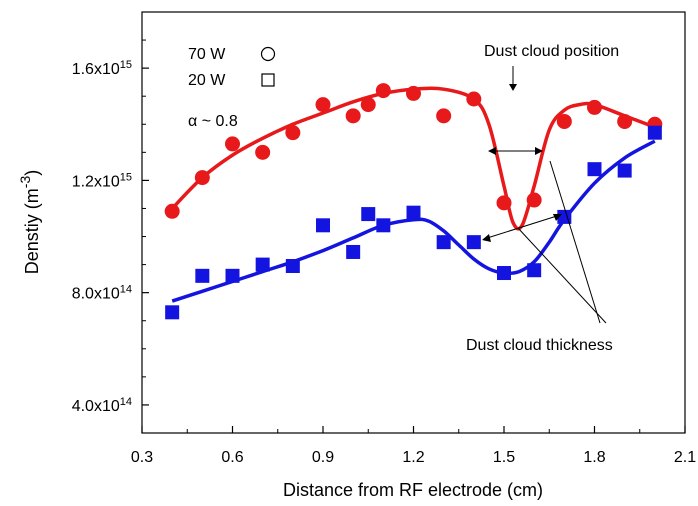 The width and height of the screenshot is (698, 506). Describe the element at coordinates (594, 457) in the screenshot. I see `x-tick-label: 1.8` at that location.